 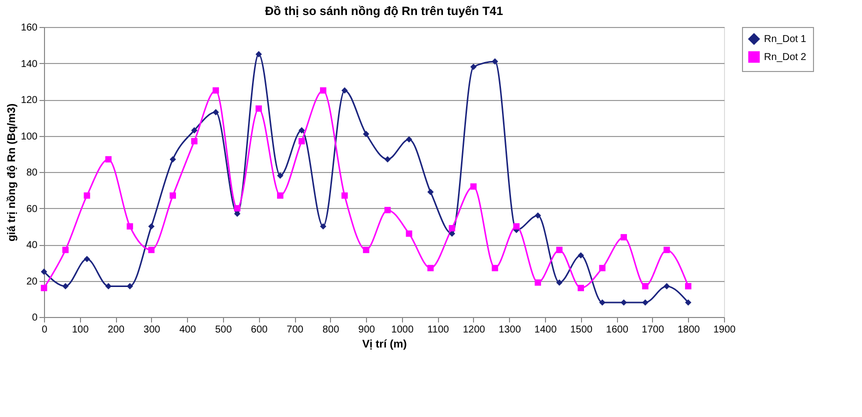 What do you see at coordinates (152, 330) in the screenshot?
I see `x-tick-label: 300` at bounding box center [152, 330].